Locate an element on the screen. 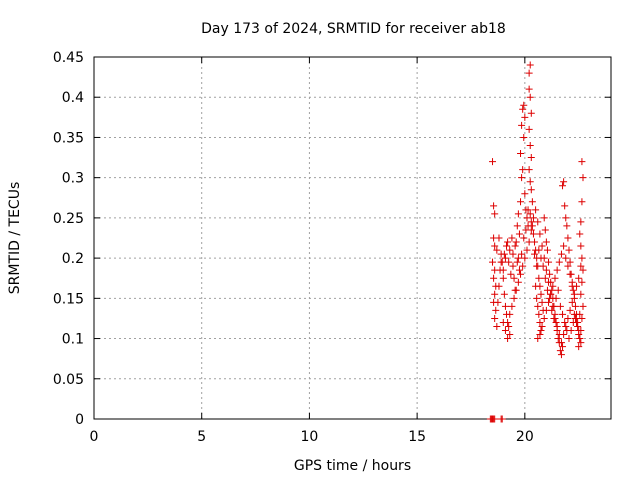  x-tick-label: 0 is located at coordinates (94, 437).